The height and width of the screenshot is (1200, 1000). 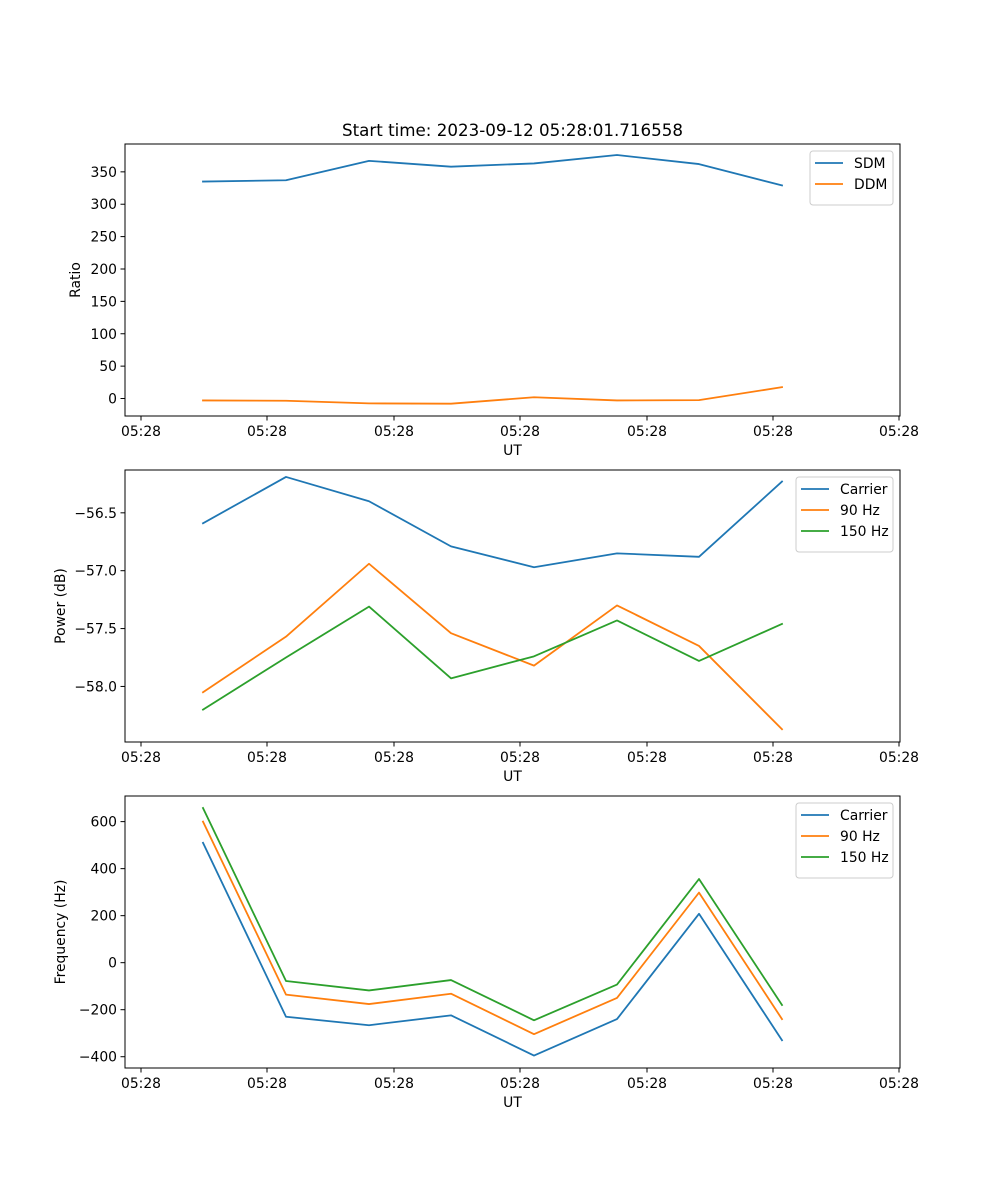 What do you see at coordinates (95, 514) in the screenshot?
I see `y-tick-label: −56.5` at bounding box center [95, 514].